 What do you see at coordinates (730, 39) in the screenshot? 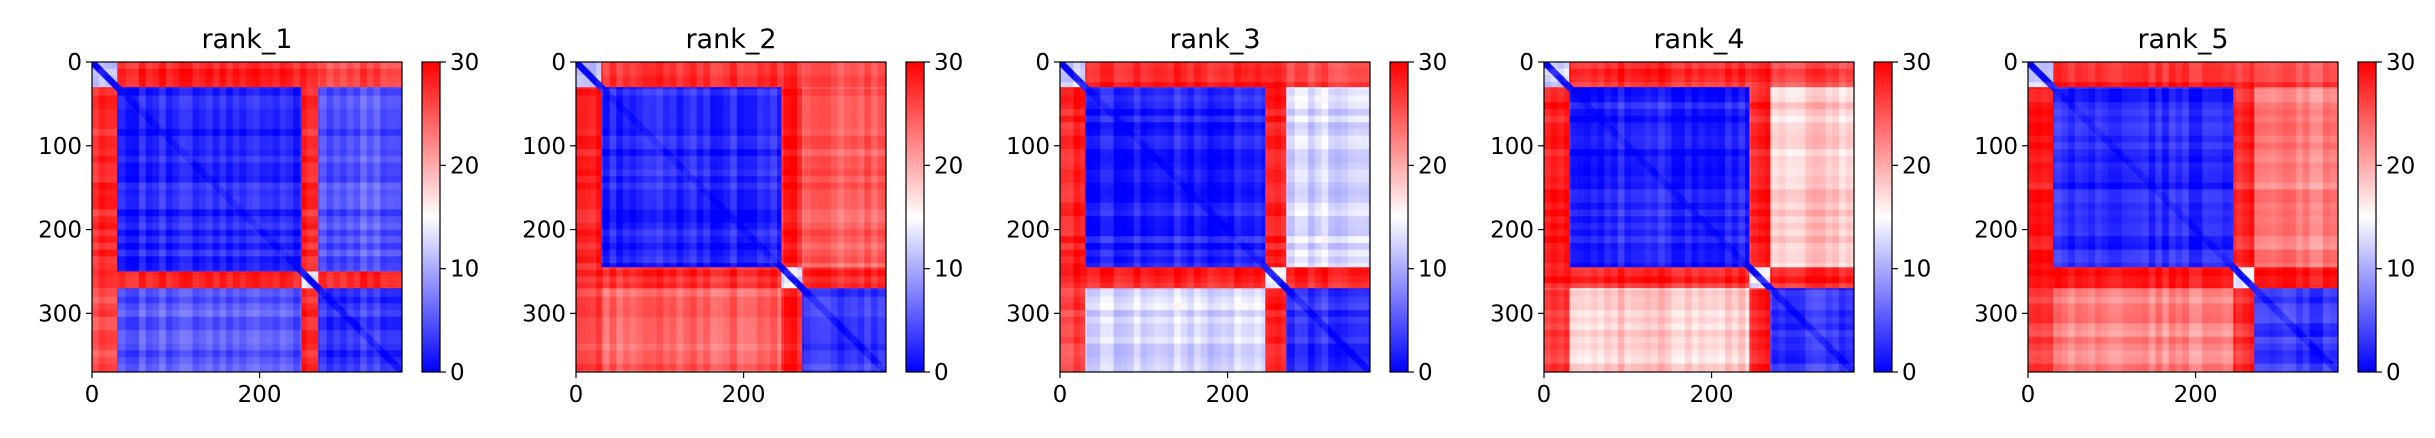
I see `panel-title: rank_2` at bounding box center [730, 39].